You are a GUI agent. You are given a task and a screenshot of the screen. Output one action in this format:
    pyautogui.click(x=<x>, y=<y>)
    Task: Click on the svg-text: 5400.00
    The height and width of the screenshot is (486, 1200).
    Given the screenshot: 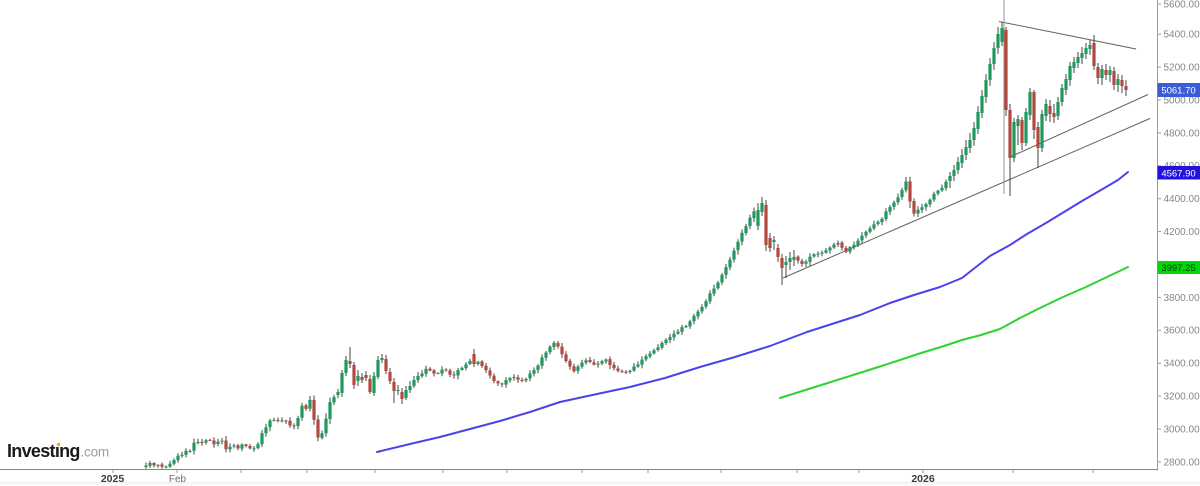 What is the action you would take?
    pyautogui.click(x=1182, y=35)
    